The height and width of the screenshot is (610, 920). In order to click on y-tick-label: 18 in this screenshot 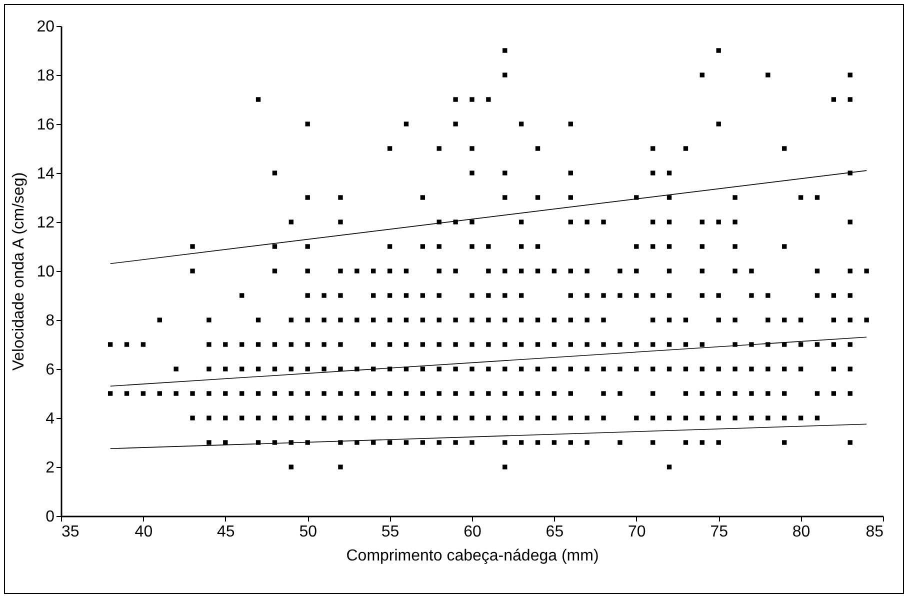, I will do `click(45, 76)`.